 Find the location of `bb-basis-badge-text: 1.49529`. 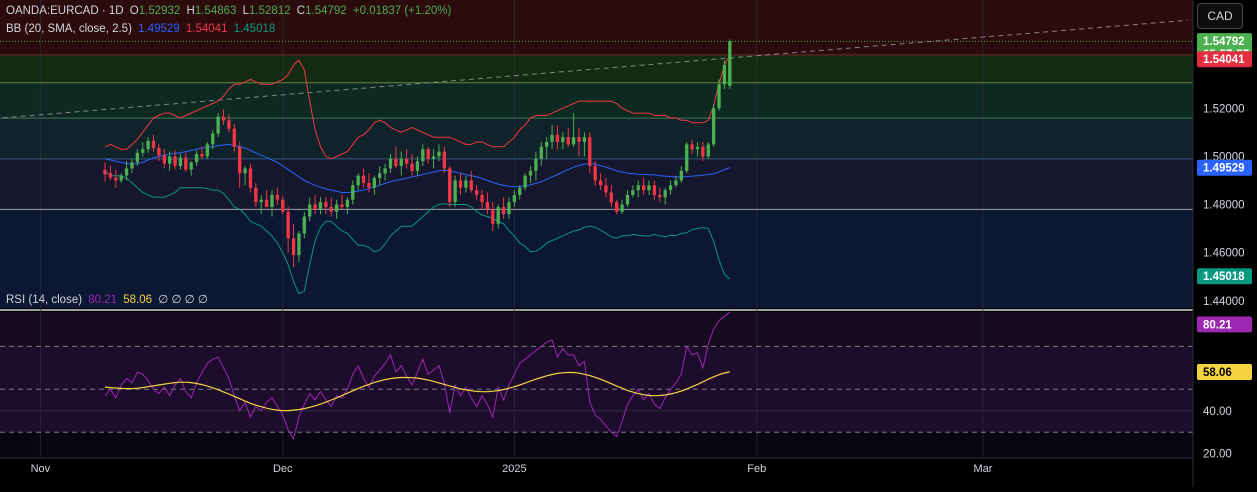

bb-basis-badge-text: 1.49529 is located at coordinates (1224, 169).